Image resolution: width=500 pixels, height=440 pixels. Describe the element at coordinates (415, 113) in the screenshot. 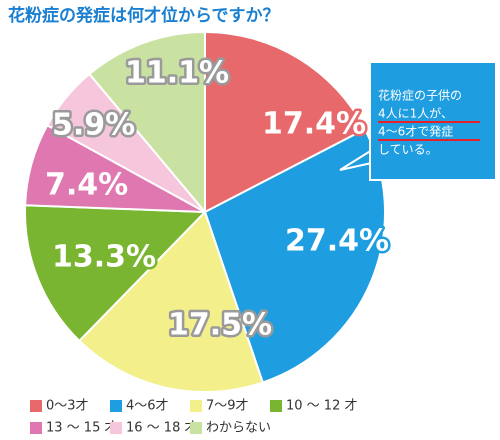

I see `callout-text: 4人に1人が、` at that location.